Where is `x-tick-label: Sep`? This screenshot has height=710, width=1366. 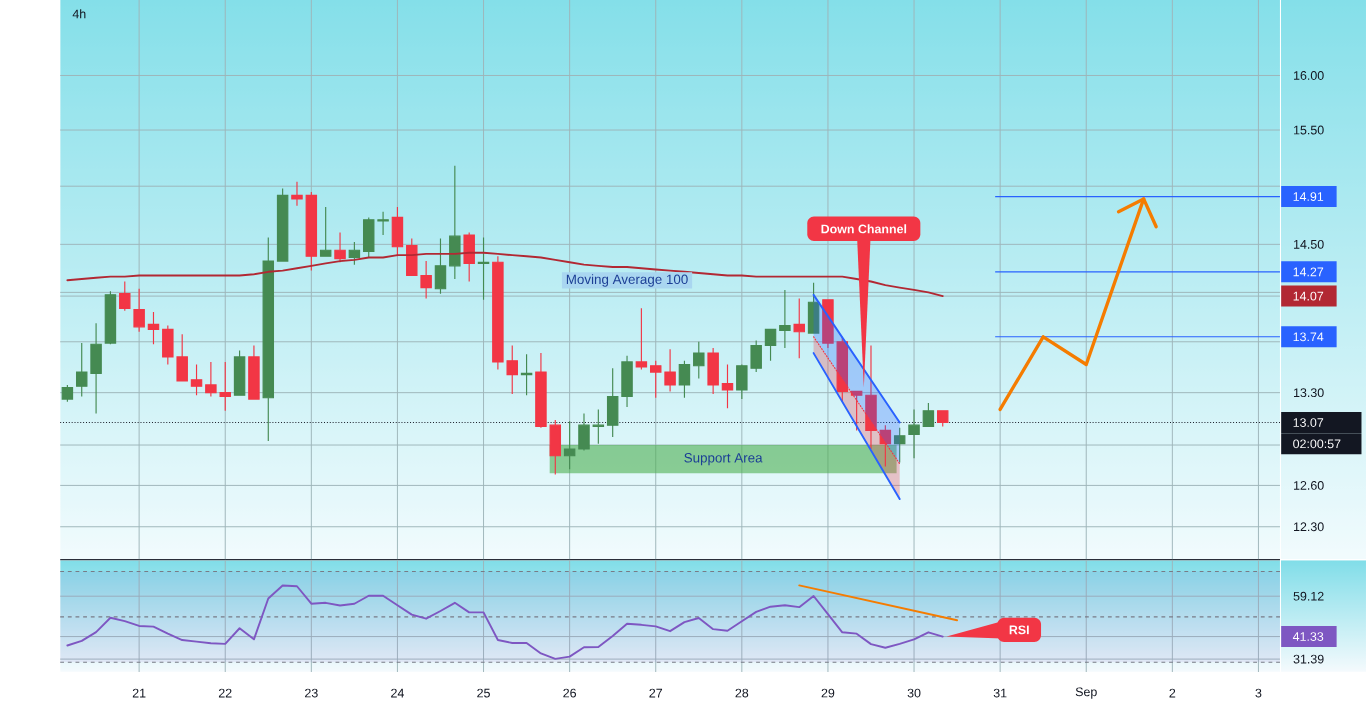
x-tick-label: Sep is located at coordinates (1086, 693).